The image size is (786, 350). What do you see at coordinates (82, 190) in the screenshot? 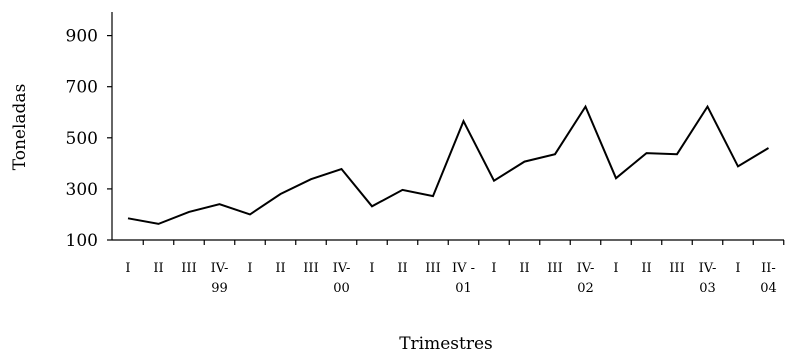
I see `y-tick-label: 300` at bounding box center [82, 190].